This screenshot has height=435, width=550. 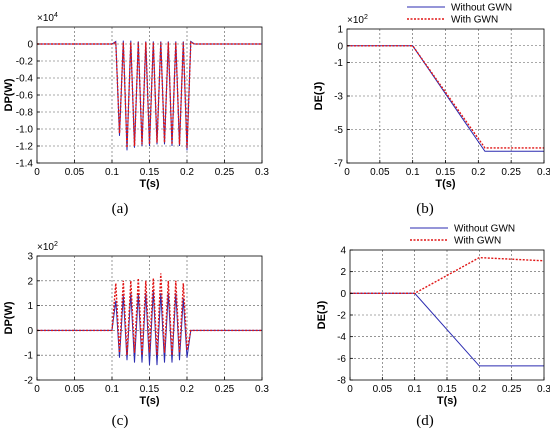 I want to click on y-tick-label: -1.4, so click(x=25, y=164).